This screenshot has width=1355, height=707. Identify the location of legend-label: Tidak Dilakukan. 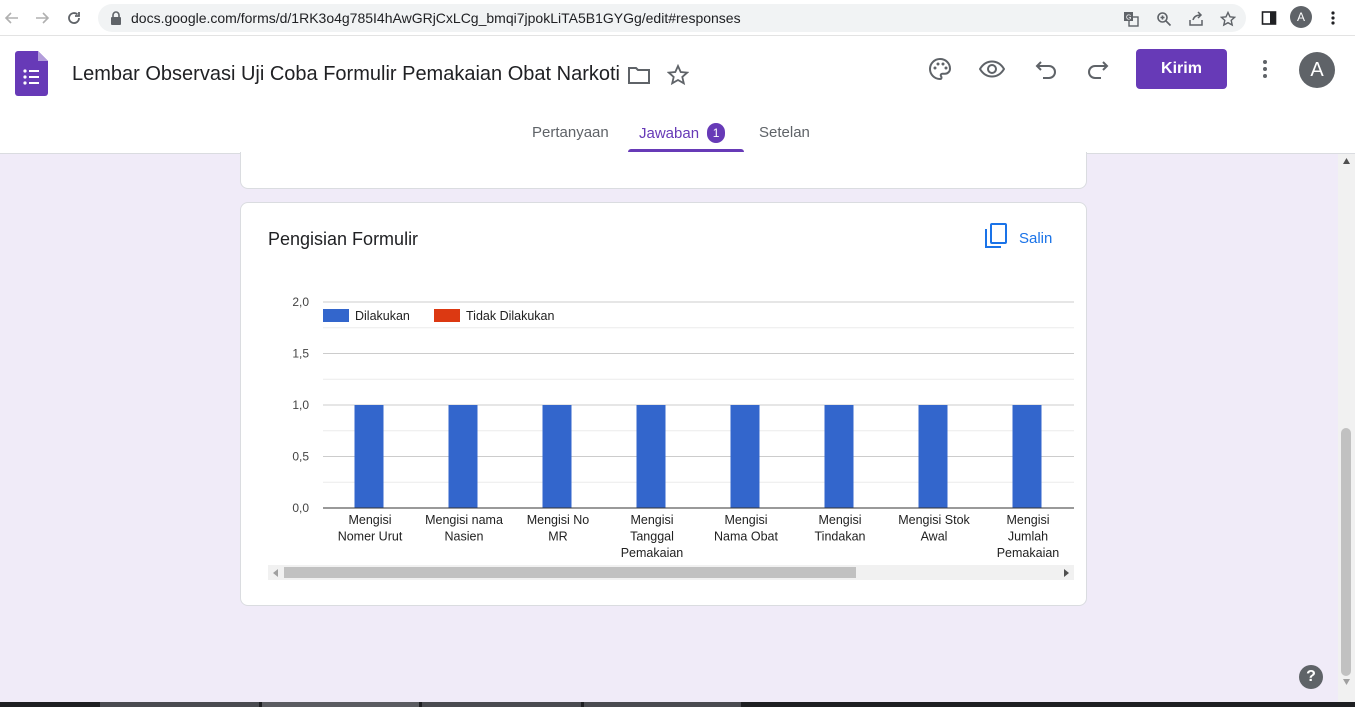
(510, 316).